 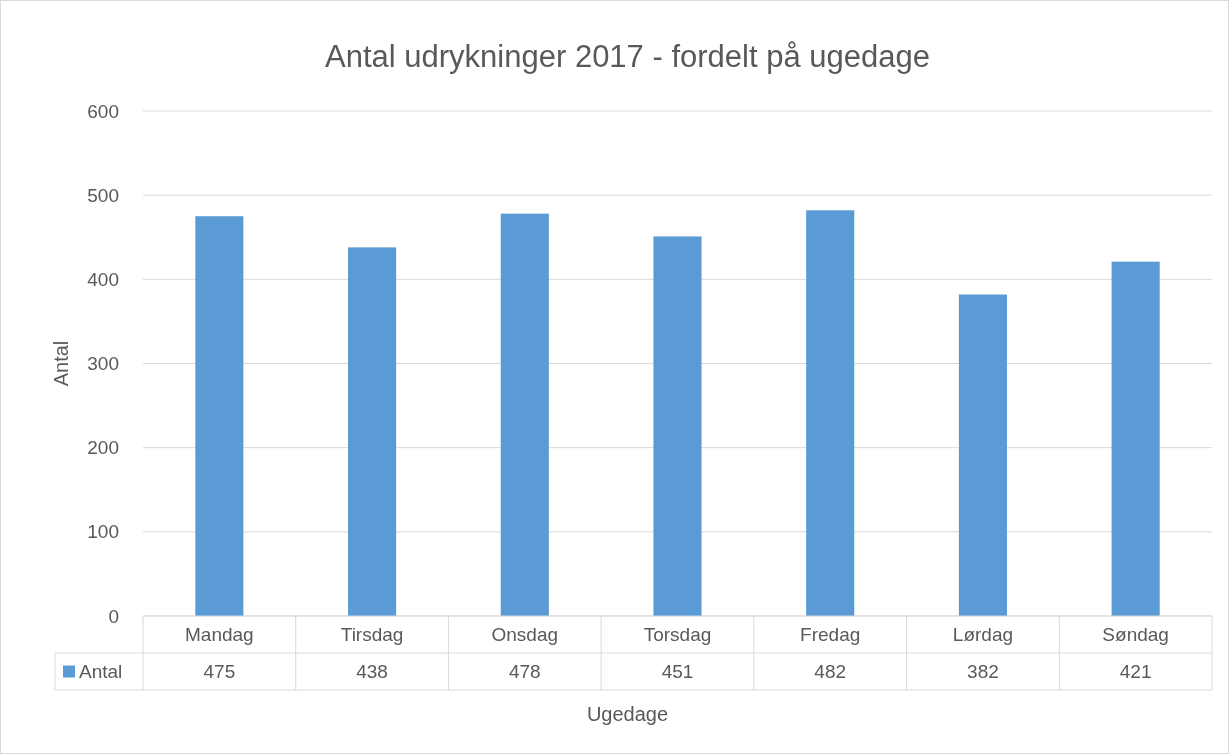 I want to click on data-label: 478, so click(x=524, y=672).